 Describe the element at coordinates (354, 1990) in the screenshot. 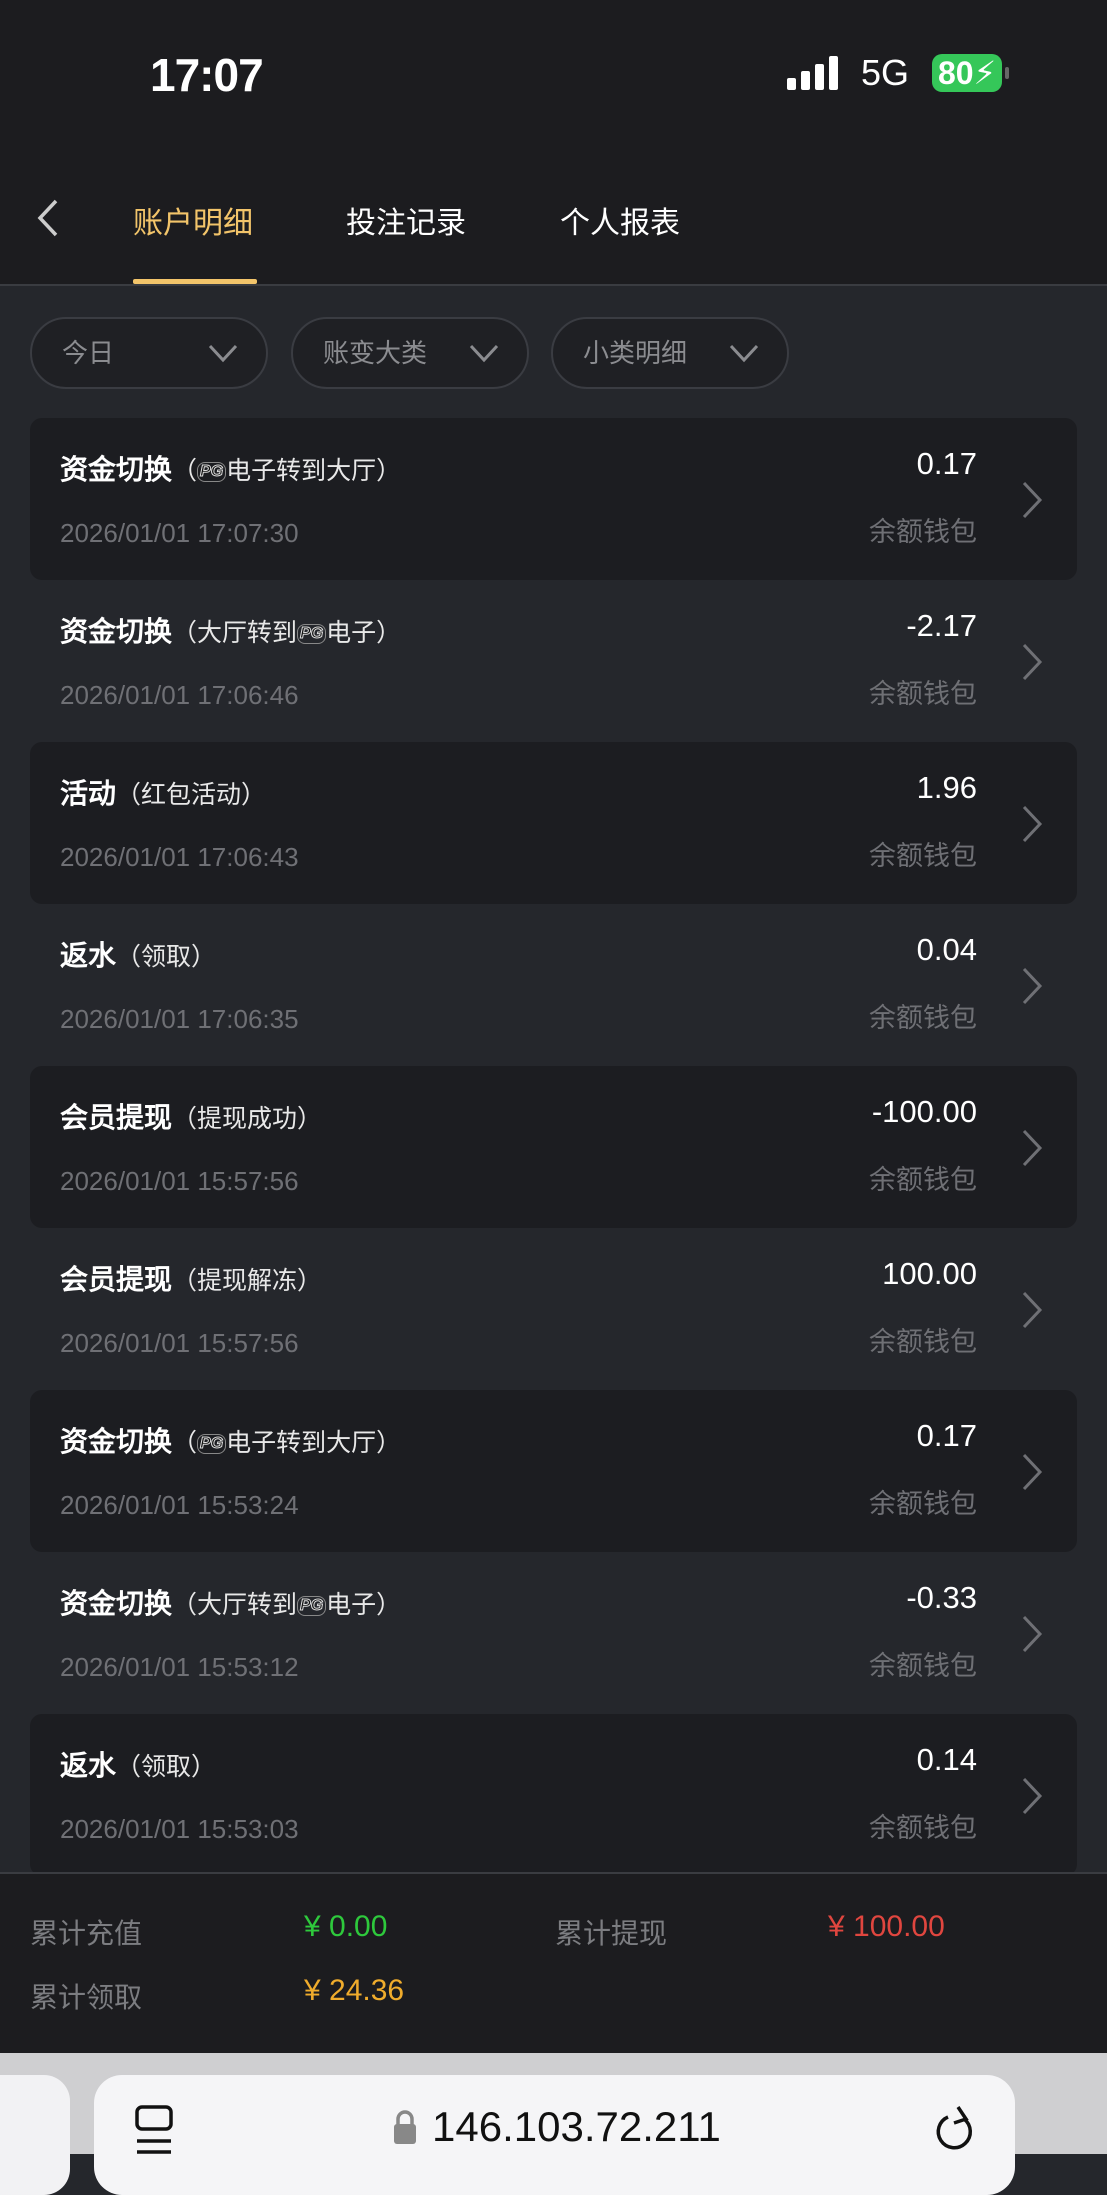

I see `claimed-total-value: ¥ 24.36` at that location.